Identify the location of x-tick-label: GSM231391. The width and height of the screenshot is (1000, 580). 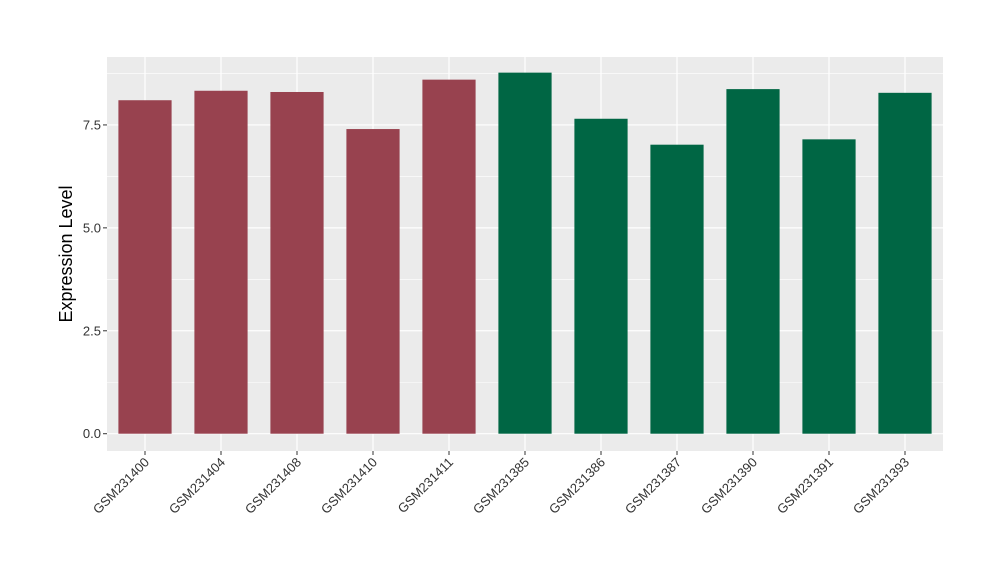
(805, 486).